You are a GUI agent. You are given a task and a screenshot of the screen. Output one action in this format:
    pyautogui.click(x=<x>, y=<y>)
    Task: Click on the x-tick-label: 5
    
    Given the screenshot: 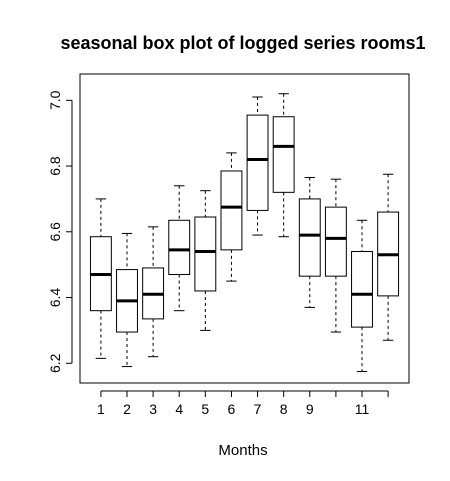 What is the action you would take?
    pyautogui.click(x=205, y=409)
    